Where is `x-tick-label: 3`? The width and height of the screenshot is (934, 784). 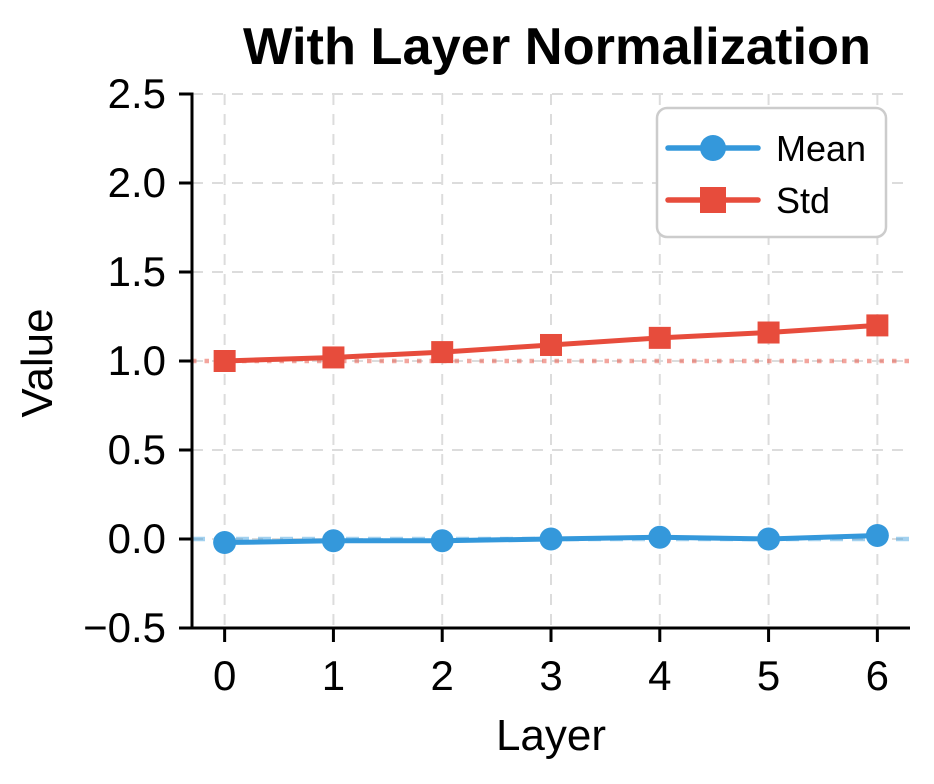
x-tick-label: 3 is located at coordinates (550, 675).